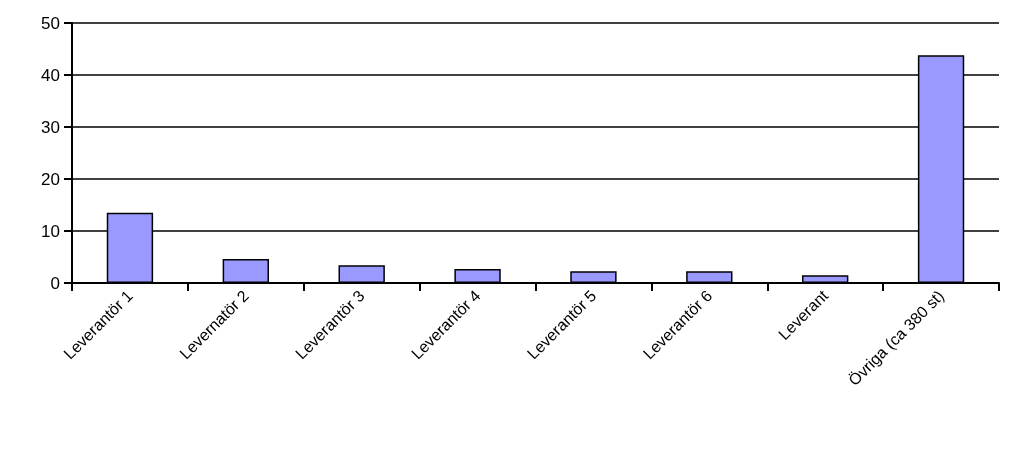  What do you see at coordinates (50, 179) in the screenshot?
I see `y-tick-label: 20` at bounding box center [50, 179].